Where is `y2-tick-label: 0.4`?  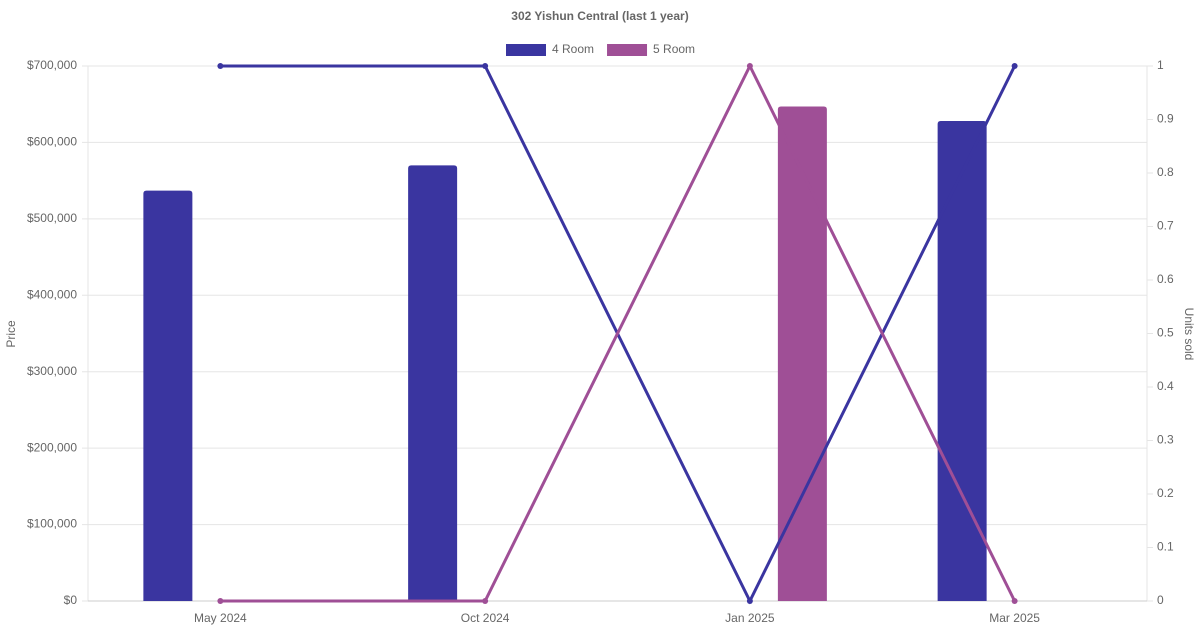 y2-tick-label: 0.4 is located at coordinates (1165, 386).